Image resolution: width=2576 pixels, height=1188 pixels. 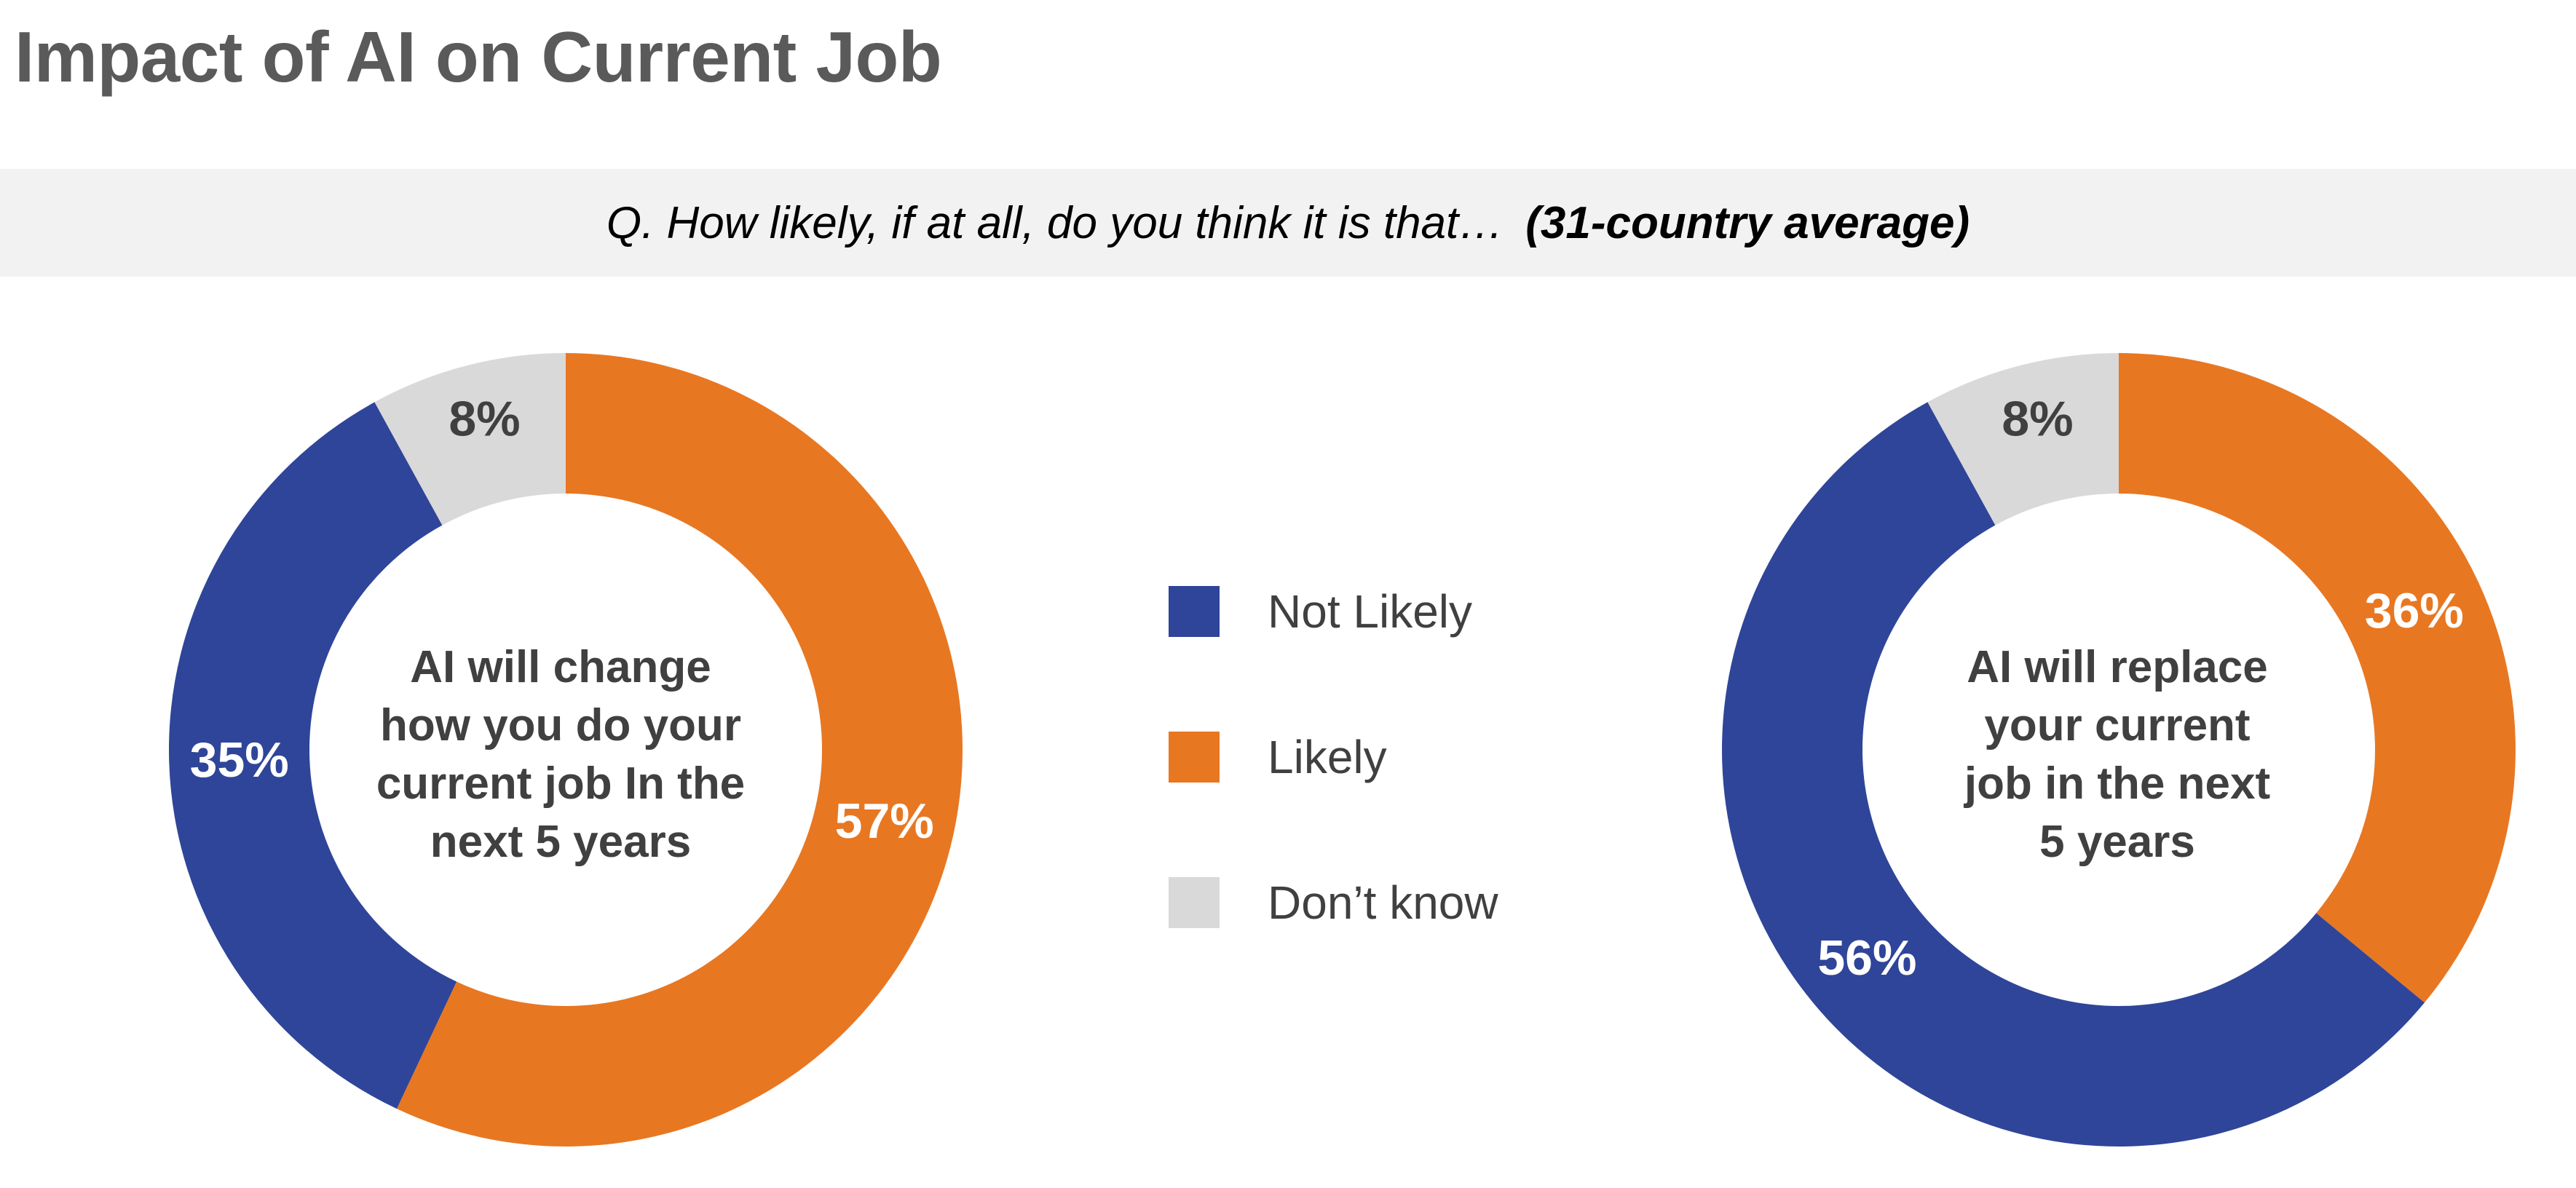 I want to click on chart-2-label-likely: 36%, so click(x=2414, y=610).